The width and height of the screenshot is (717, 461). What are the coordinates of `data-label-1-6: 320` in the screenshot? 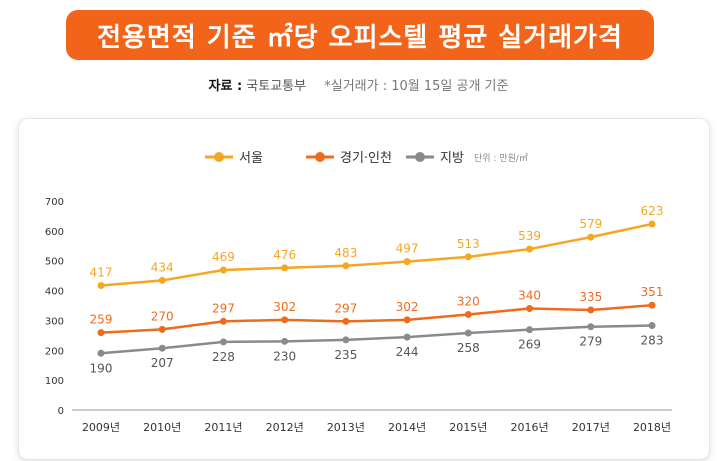 It's located at (468, 301).